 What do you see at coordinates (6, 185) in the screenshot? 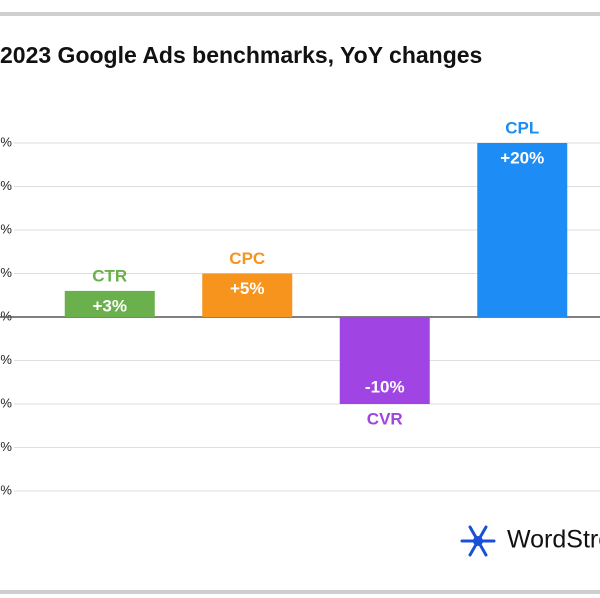
I see `y-tick-label: 15%` at bounding box center [6, 185].